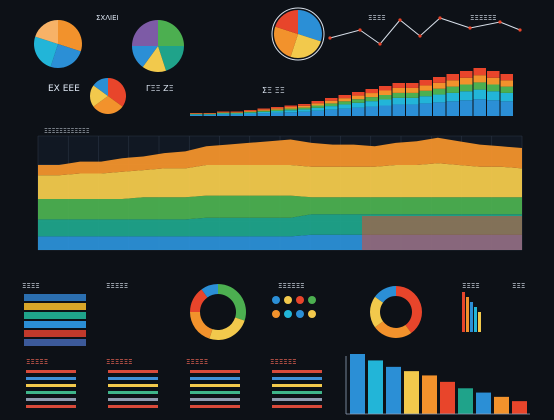 The width and height of the screenshot is (554, 420). What do you see at coordinates (67, 131) in the screenshot?
I see `label-area-chart-title: ΞΞΞΞΞΞΞΞΞΞΞΞ` at bounding box center [67, 131].